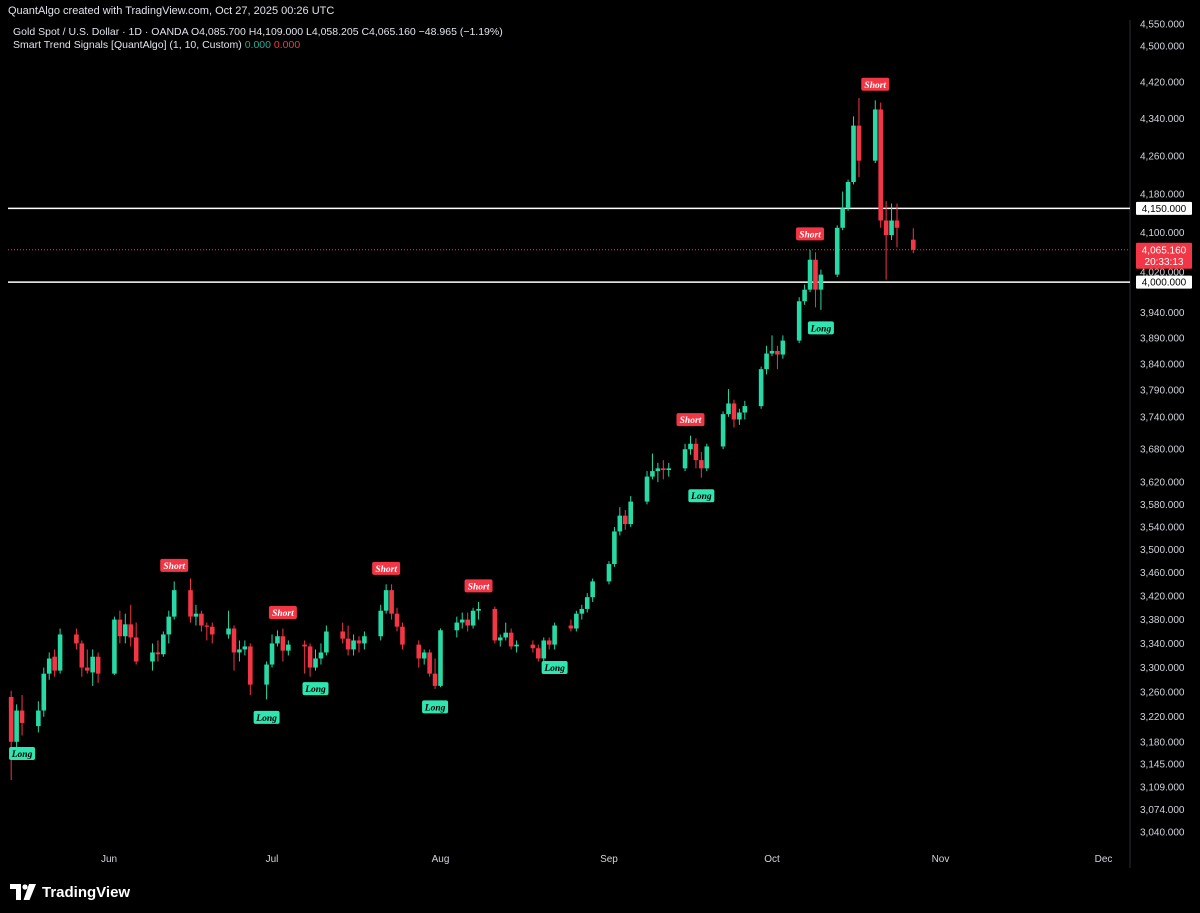 This screenshot has height=913, width=1200. I want to click on y-tick-label: 3,145.000, so click(1162, 764).